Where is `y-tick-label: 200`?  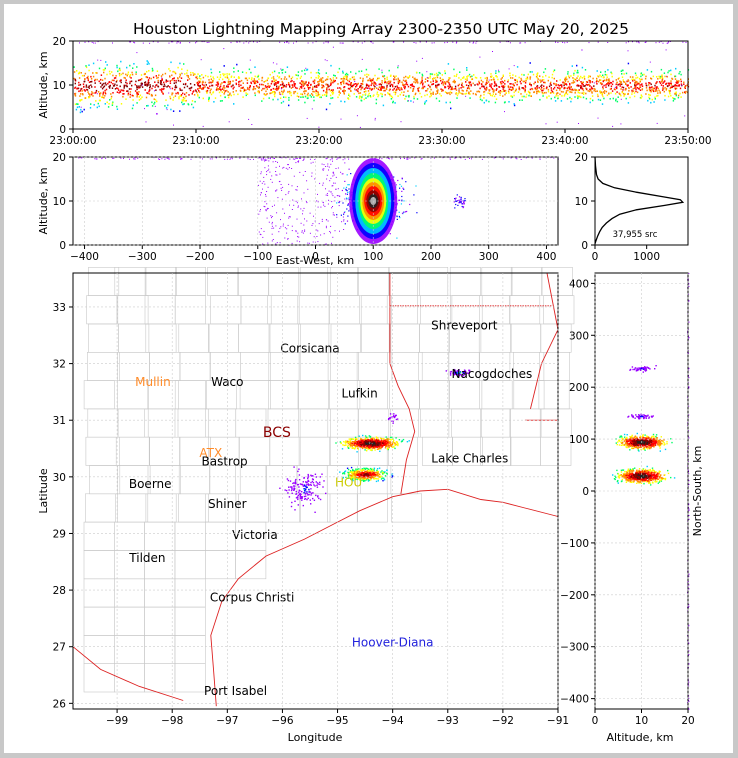 y-tick-label: 200 is located at coordinates (579, 388).